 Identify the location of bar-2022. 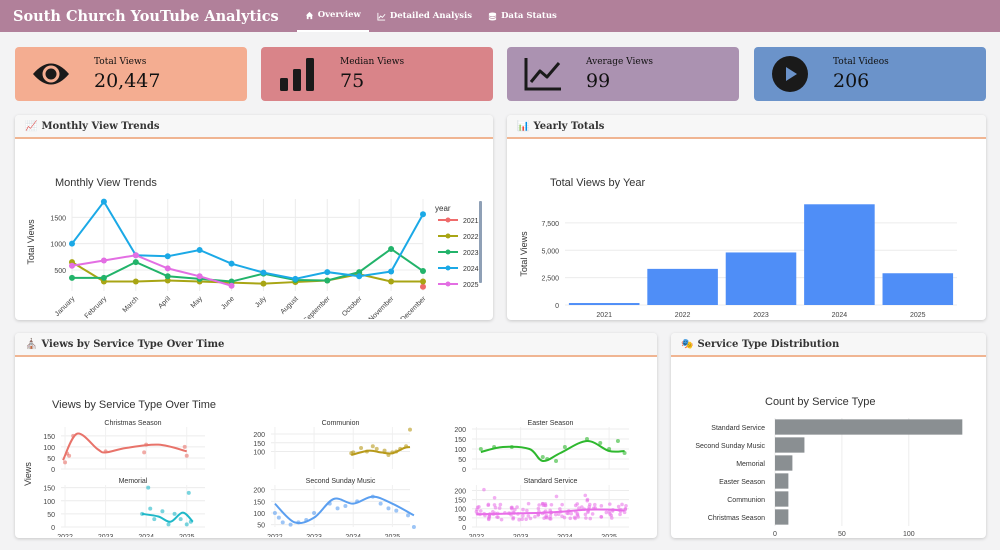
(682, 286).